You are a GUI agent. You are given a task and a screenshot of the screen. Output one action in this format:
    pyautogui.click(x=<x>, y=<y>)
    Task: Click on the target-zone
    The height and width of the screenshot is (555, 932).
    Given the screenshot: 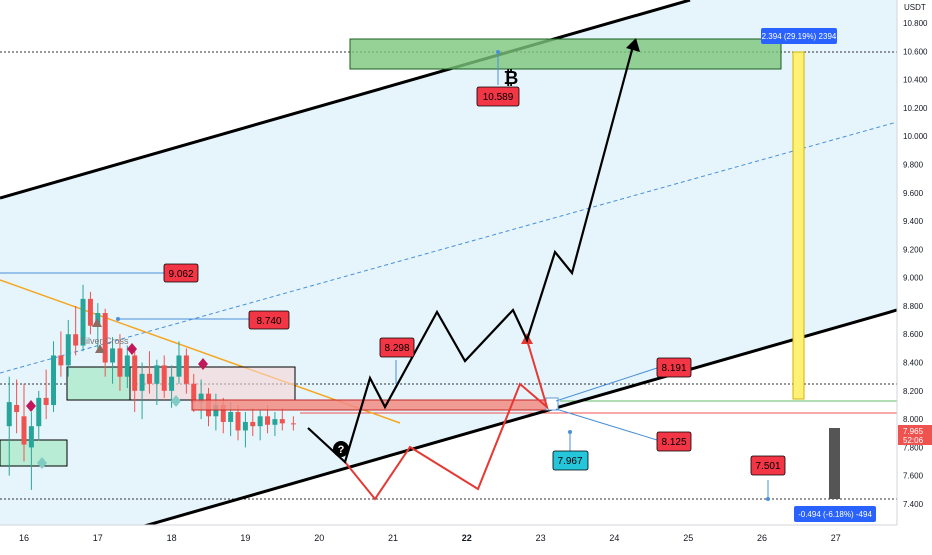 What is the action you would take?
    pyautogui.click(x=565, y=54)
    